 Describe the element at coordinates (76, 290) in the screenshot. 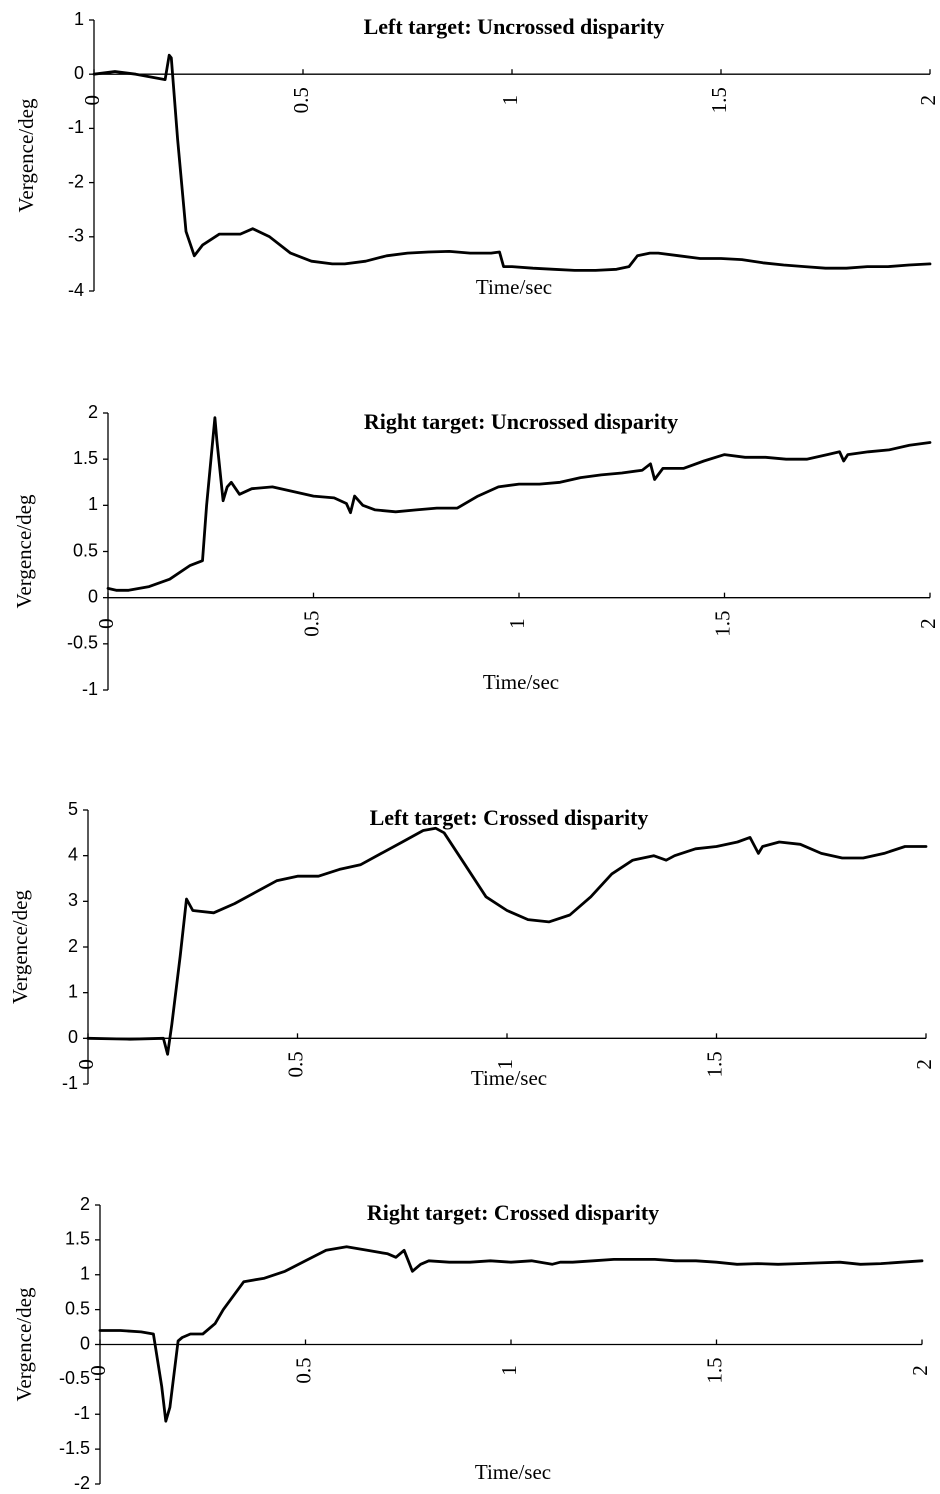

I see `y-tick-label: -4` at that location.